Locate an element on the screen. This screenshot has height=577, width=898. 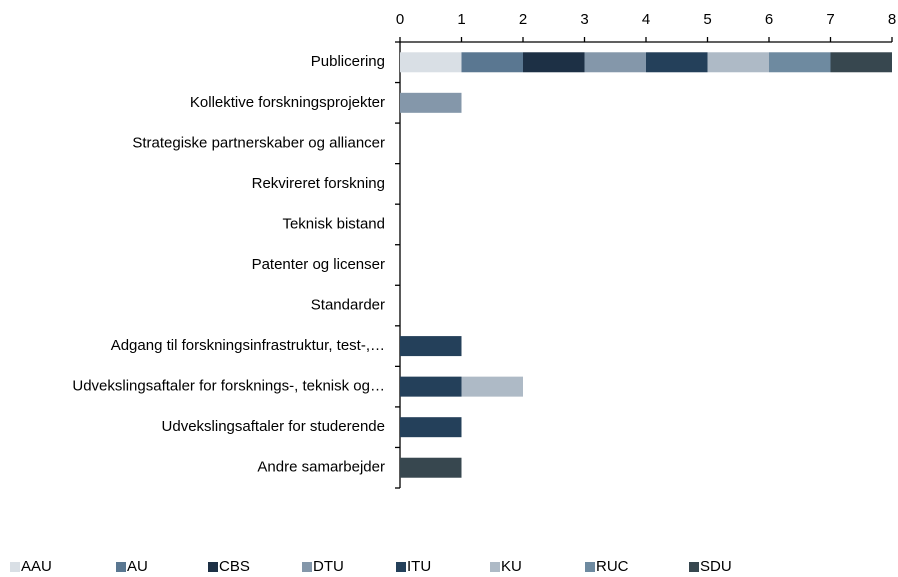
x-tick-label: 2 is located at coordinates (523, 19).